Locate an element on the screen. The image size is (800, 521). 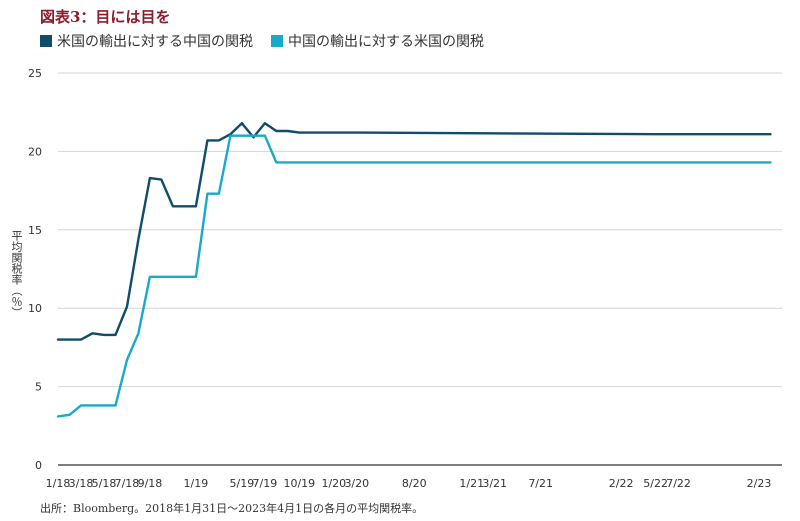
x-tick-label-10: 3/20 is located at coordinates (356, 483).